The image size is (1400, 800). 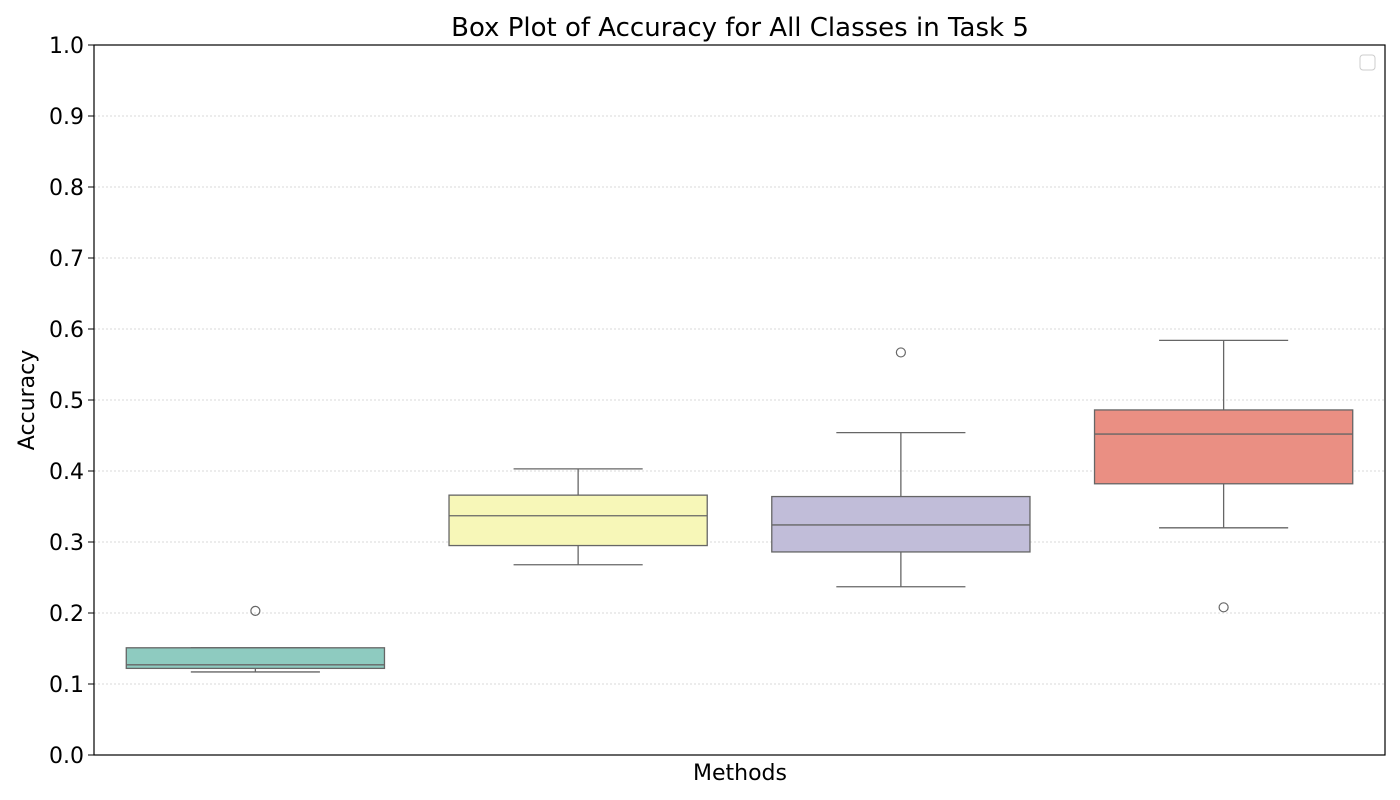 I want to click on y-tick-label: 0.1, so click(x=66, y=685).